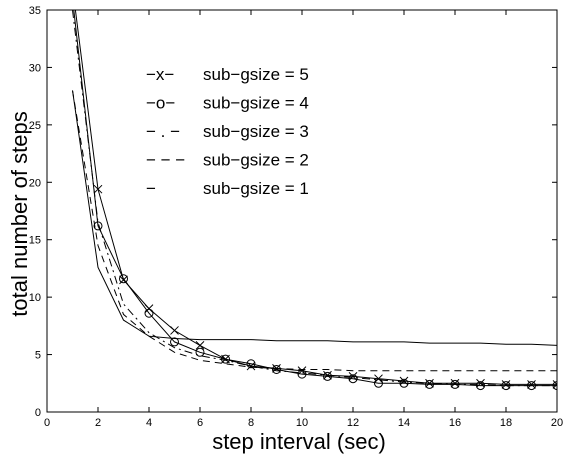 This screenshot has height=465, width=565. Describe the element at coordinates (256, 74) in the screenshot. I see `legend-label: sub−gsize = 5` at that location.